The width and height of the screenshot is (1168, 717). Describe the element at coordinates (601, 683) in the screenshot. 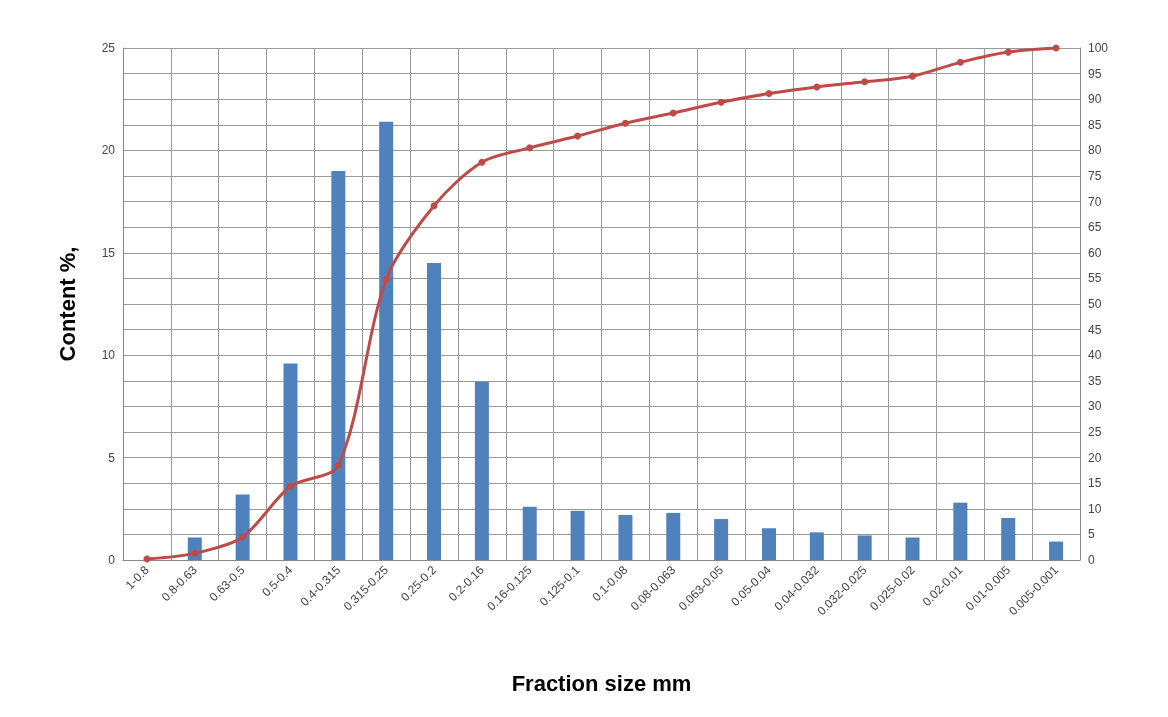

I see `x-axis-title: Fraction size mm` at that location.